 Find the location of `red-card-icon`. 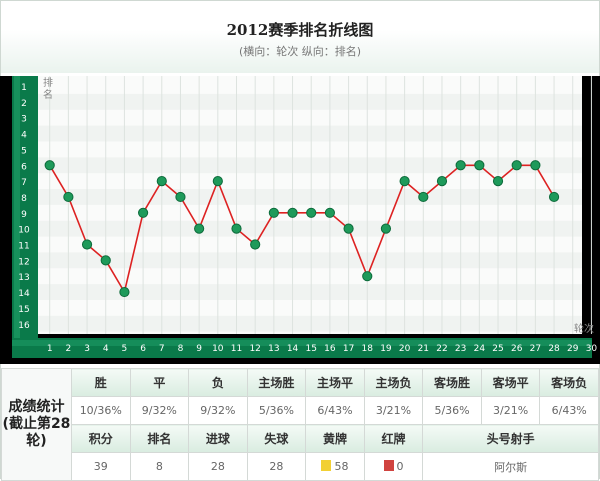

red-card-icon is located at coordinates (388, 465).